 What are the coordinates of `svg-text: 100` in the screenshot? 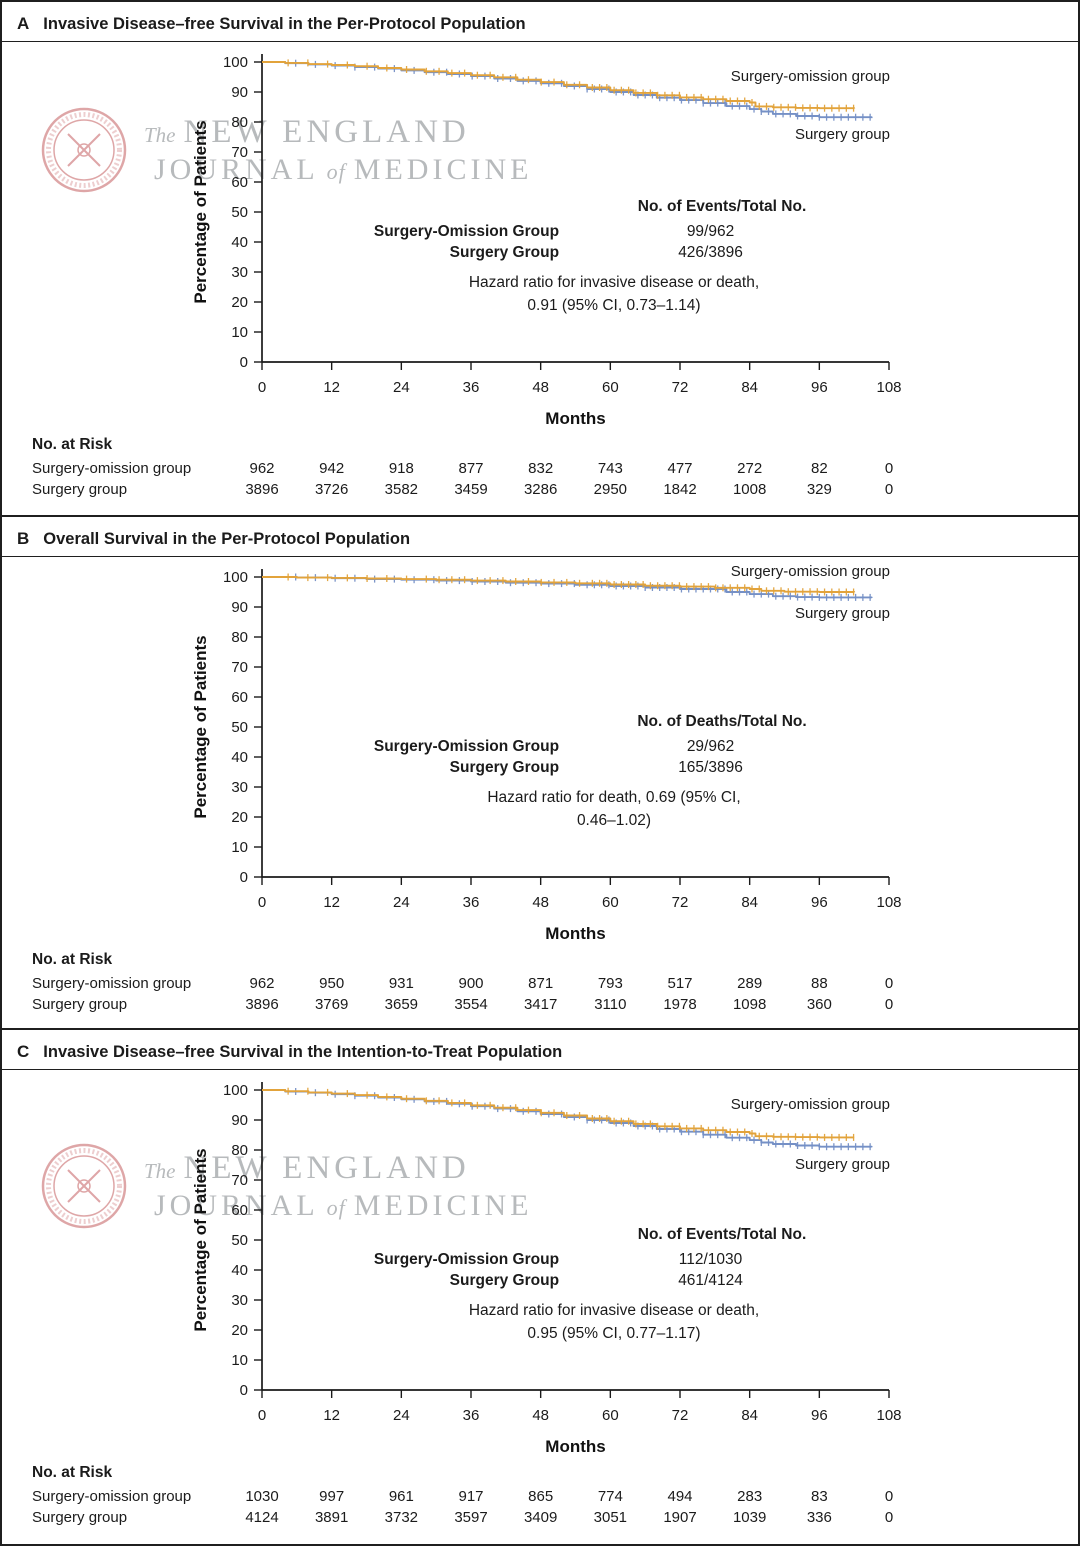 It's located at (235, 1090).